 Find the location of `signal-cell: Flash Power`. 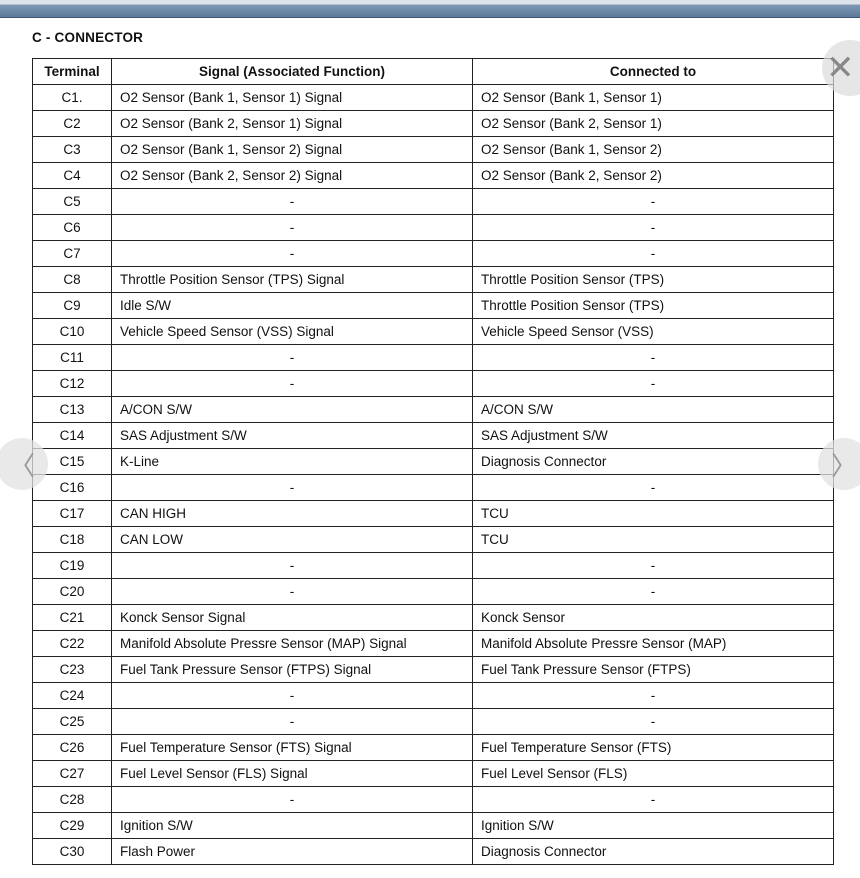

signal-cell: Flash Power is located at coordinates (292, 851).